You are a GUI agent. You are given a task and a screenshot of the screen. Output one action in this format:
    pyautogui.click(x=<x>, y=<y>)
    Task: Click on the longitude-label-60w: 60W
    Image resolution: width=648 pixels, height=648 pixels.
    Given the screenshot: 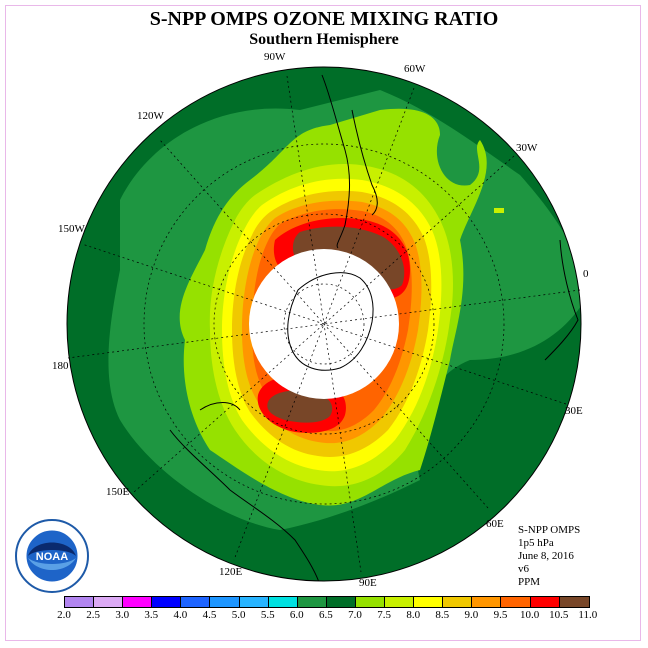 What is the action you would take?
    pyautogui.click(x=415, y=69)
    